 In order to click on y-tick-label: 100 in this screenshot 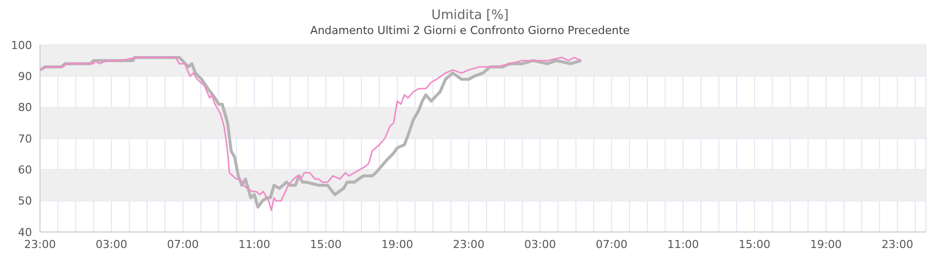, I will do `click(21, 45)`.